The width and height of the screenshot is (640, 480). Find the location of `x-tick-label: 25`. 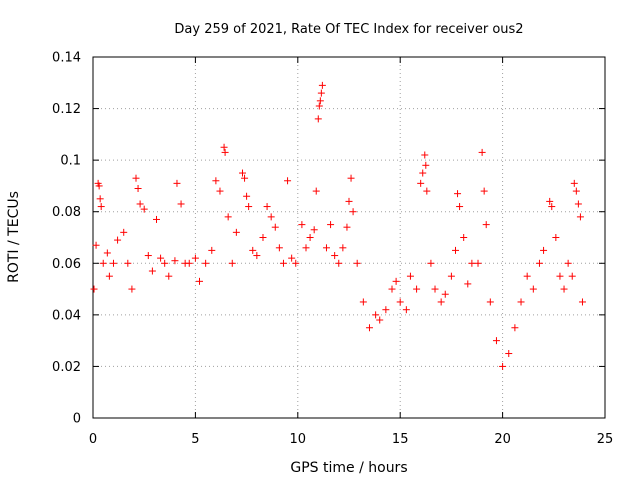

x-tick-label: 25 is located at coordinates (605, 439).